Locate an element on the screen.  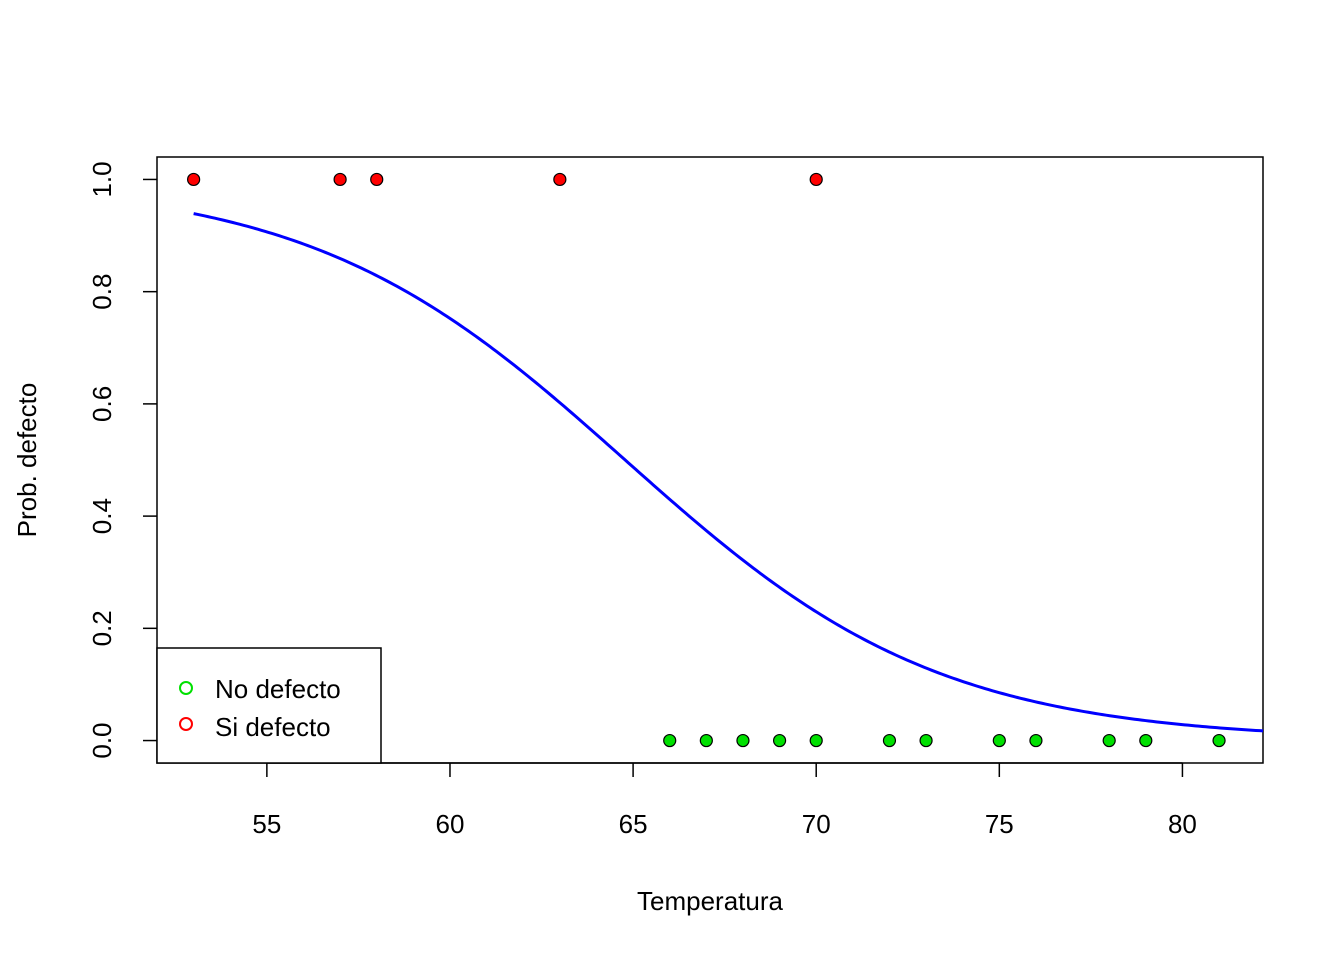
y-tick-label: 1.0 is located at coordinates (102, 179).